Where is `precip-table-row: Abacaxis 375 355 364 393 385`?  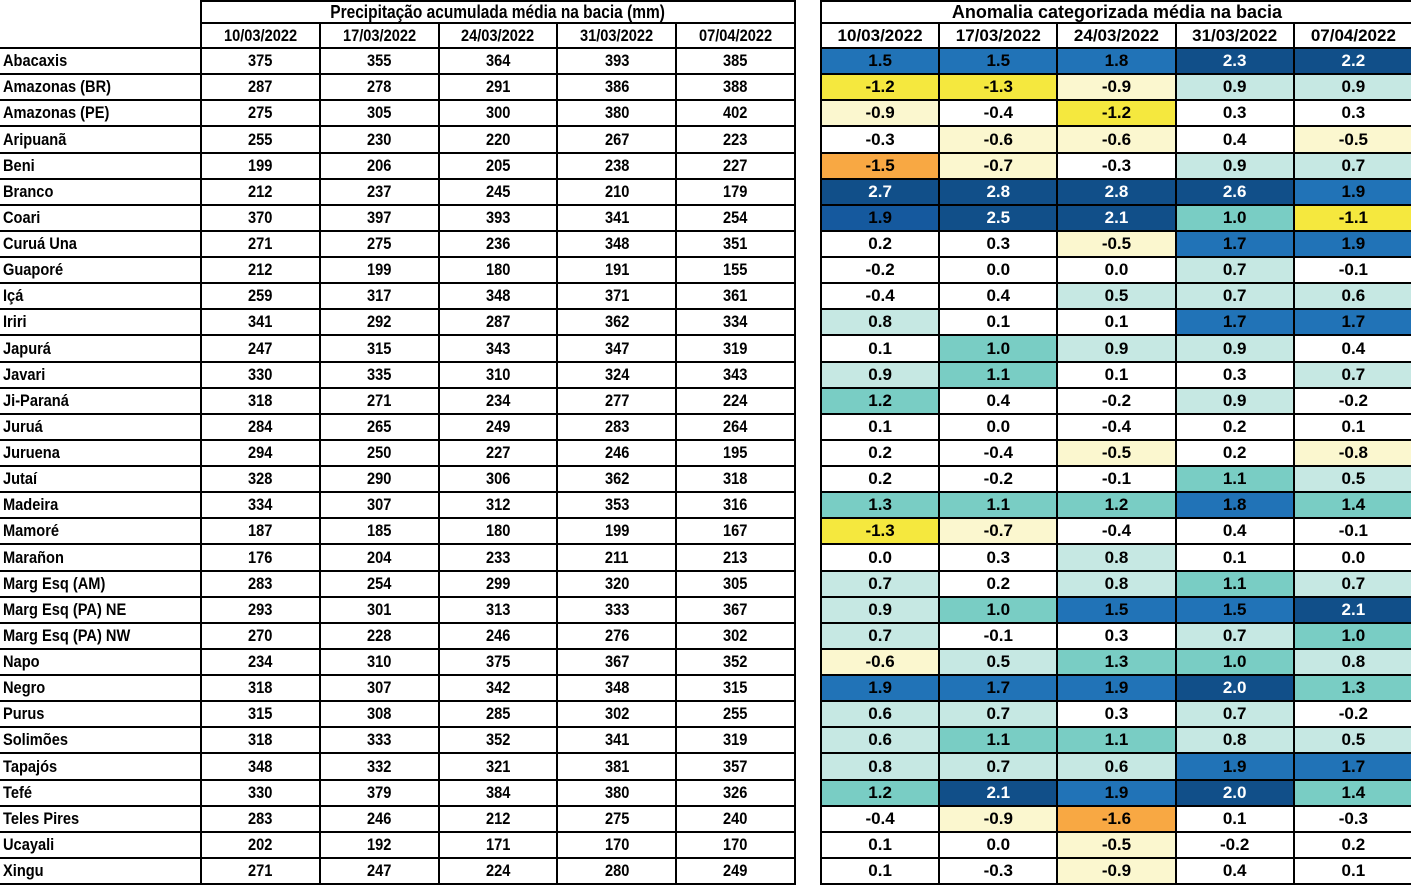
precip-table-row: Abacaxis 375 355 364 393 385 is located at coordinates (398, 61).